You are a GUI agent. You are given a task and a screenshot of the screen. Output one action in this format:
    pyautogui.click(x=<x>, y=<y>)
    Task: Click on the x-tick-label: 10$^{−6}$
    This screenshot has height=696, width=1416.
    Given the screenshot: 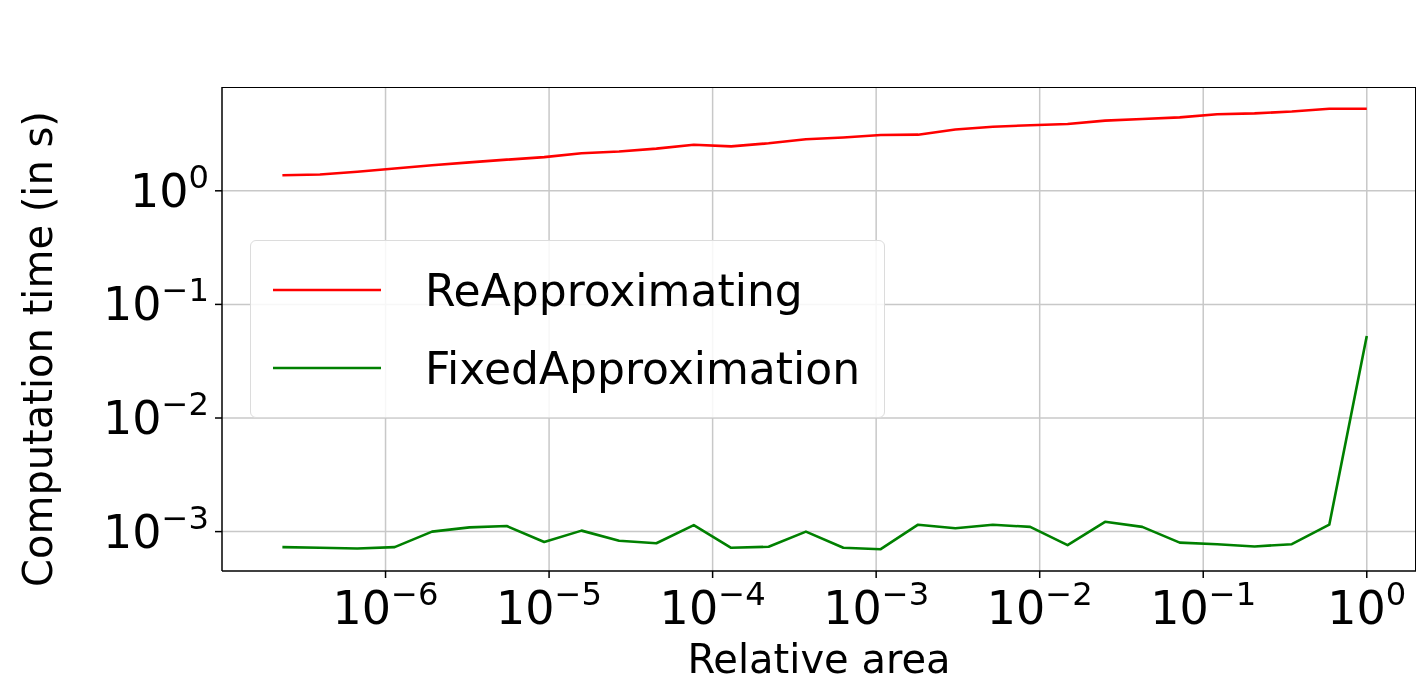 What is the action you would take?
    pyautogui.click(x=385, y=605)
    